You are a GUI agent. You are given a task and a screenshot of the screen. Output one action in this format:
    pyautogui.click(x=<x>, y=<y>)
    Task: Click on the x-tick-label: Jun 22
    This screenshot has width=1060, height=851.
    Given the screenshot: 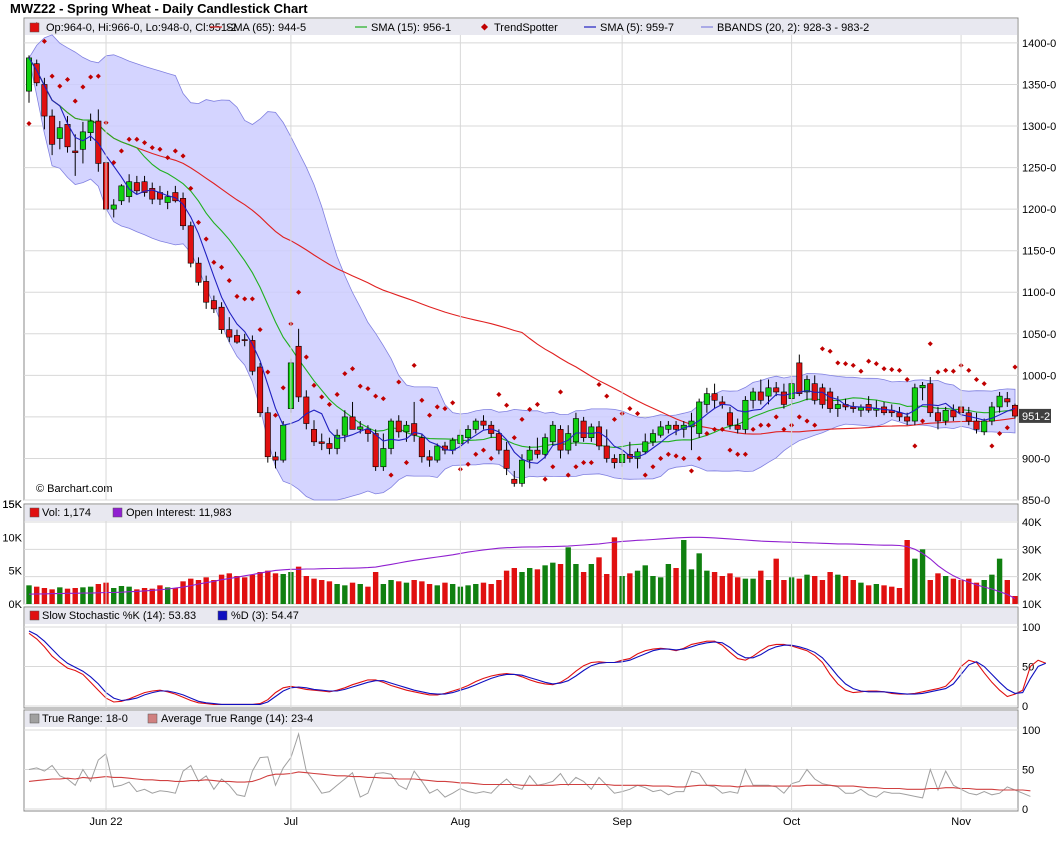 What is the action you would take?
    pyautogui.click(x=106, y=822)
    